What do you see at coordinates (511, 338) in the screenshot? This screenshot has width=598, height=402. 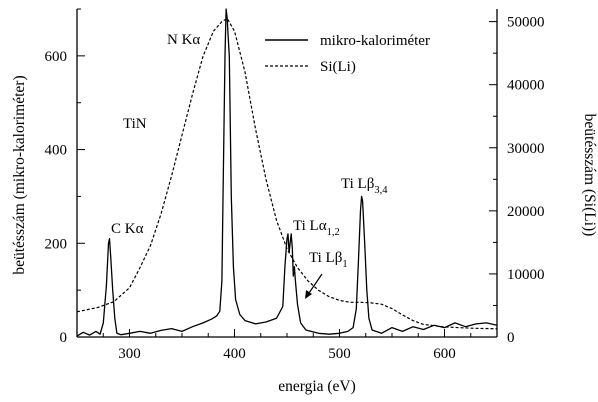 I see `right-y-tick-label: 0` at bounding box center [511, 338].